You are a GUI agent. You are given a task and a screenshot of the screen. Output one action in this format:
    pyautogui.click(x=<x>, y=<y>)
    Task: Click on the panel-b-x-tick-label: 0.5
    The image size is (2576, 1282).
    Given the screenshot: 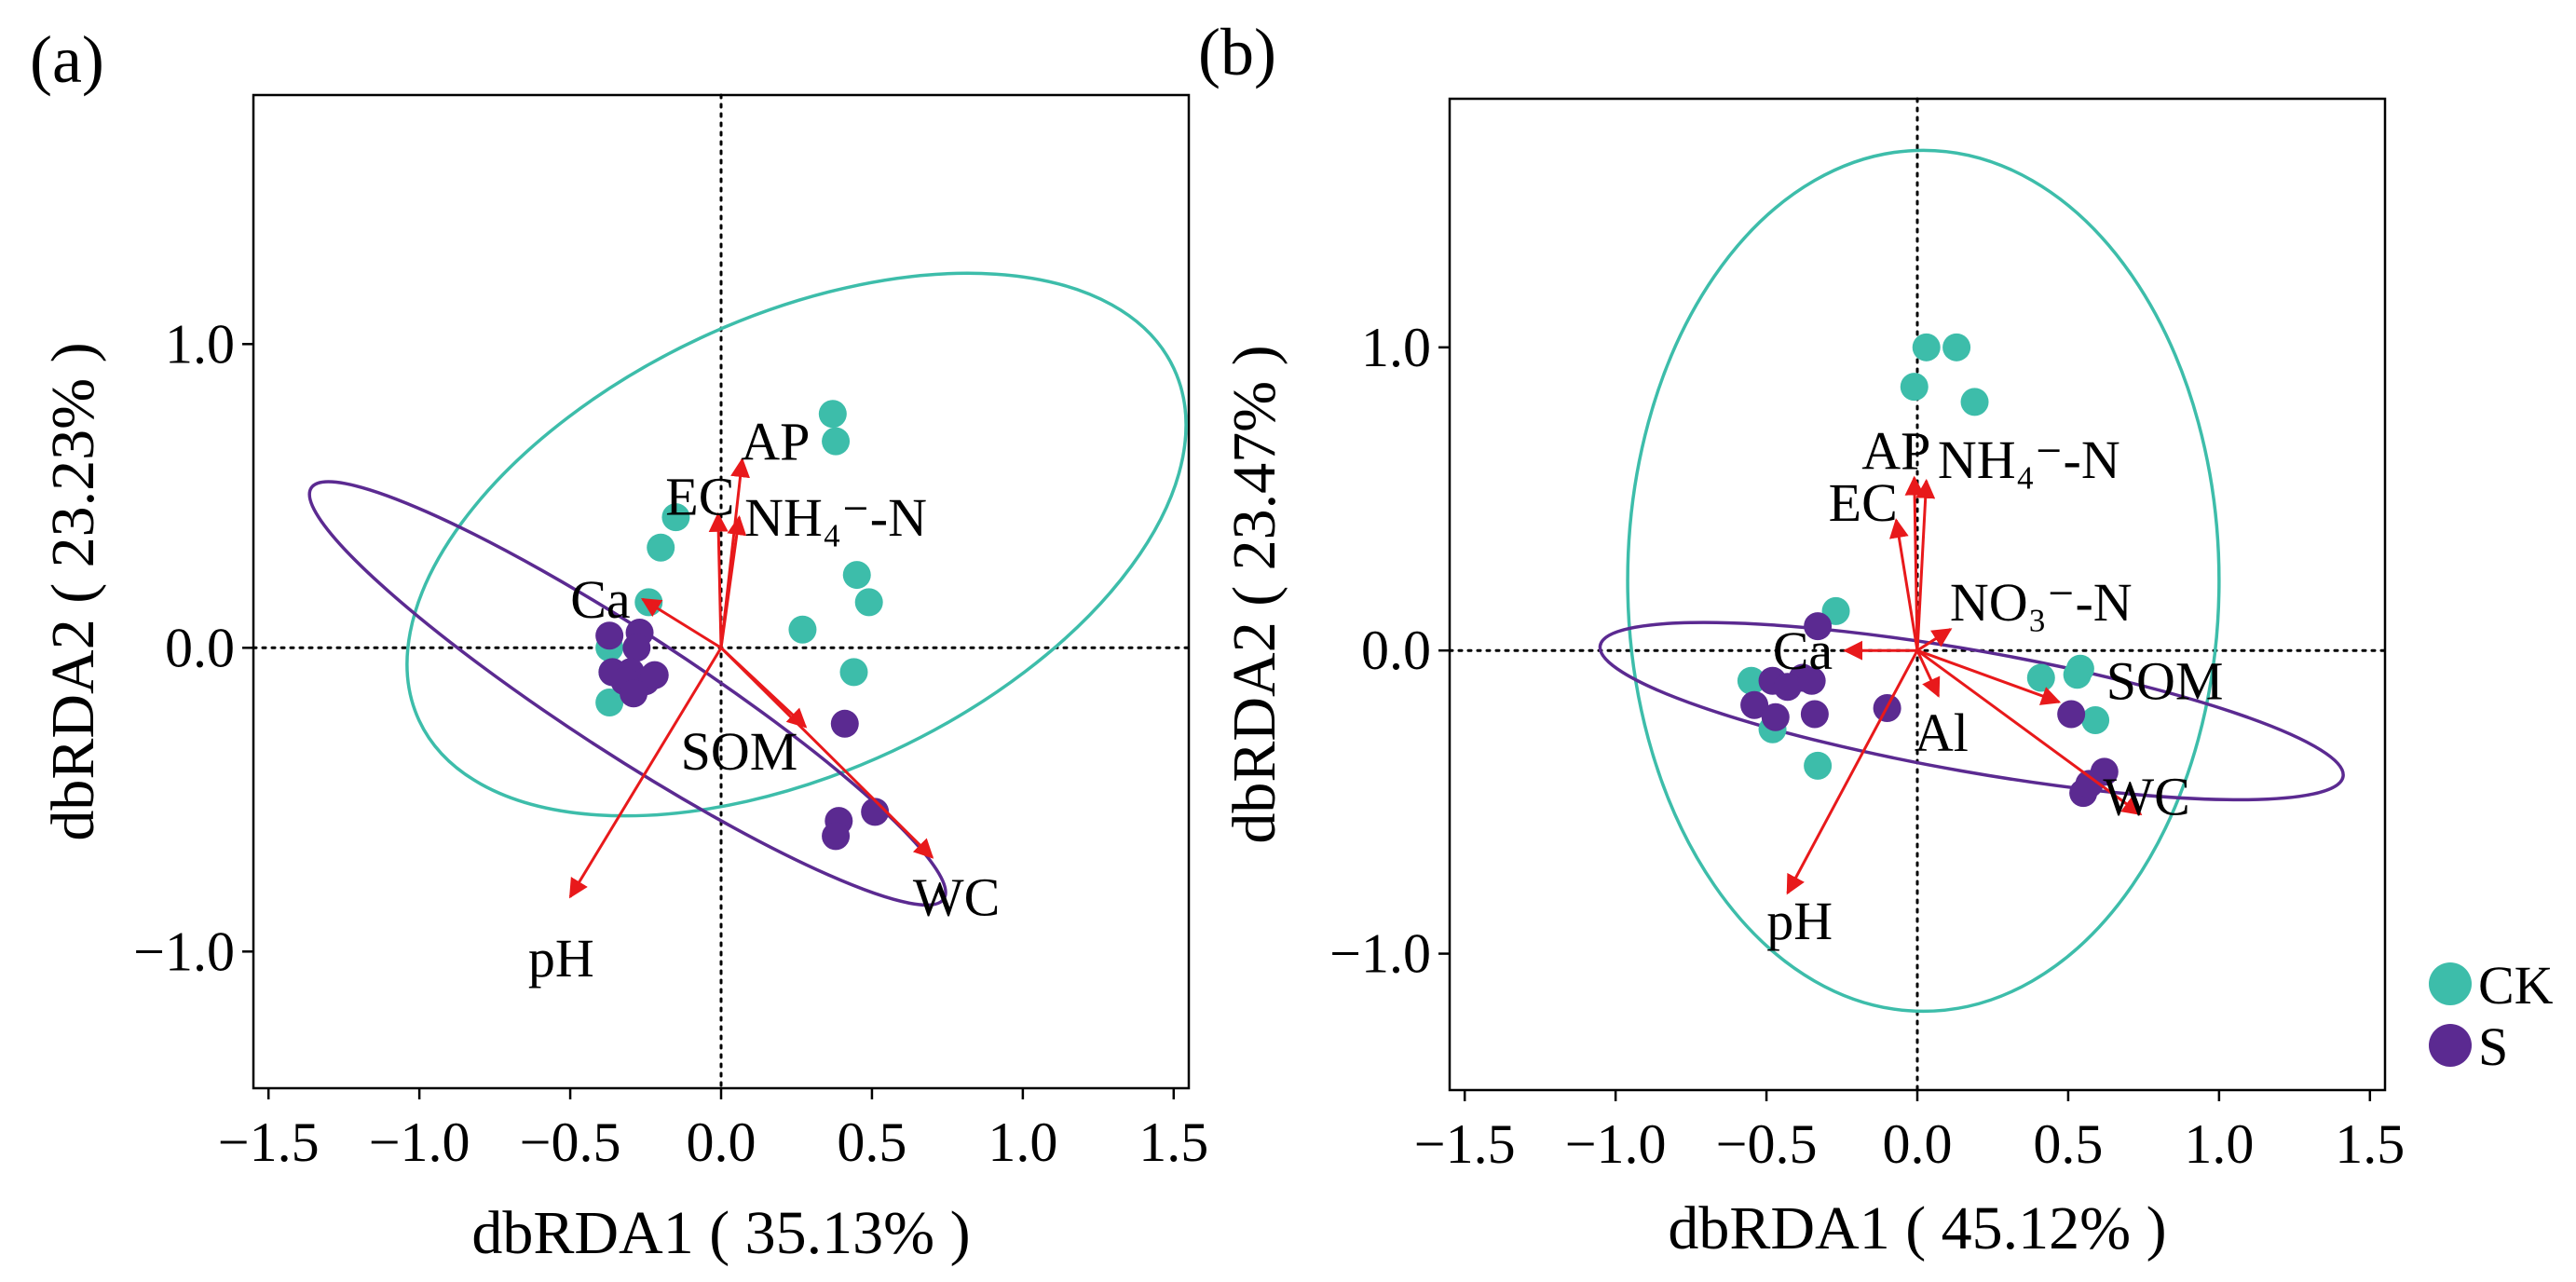 What is the action you would take?
    pyautogui.click(x=2068, y=1144)
    